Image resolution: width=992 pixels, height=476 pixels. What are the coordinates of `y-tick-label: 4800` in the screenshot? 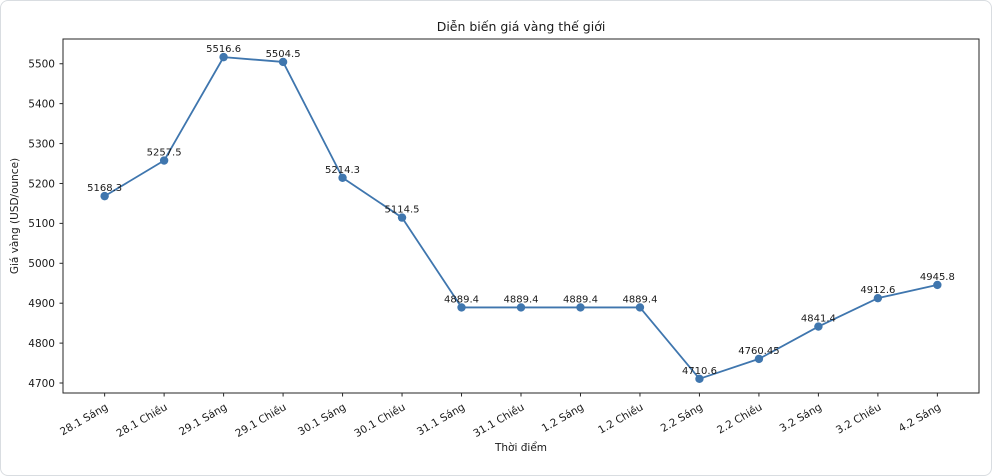 It's located at (41, 344).